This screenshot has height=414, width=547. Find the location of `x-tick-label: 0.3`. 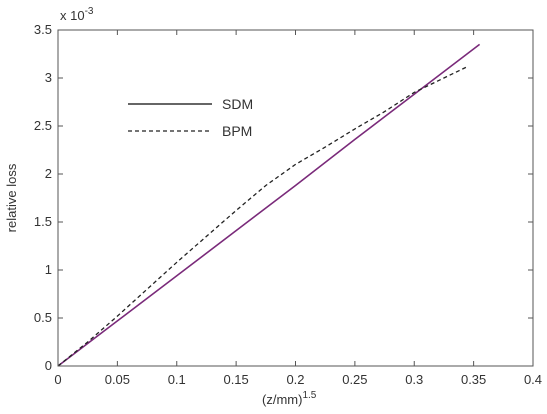

x-tick-label: 0.3 is located at coordinates (414, 379).